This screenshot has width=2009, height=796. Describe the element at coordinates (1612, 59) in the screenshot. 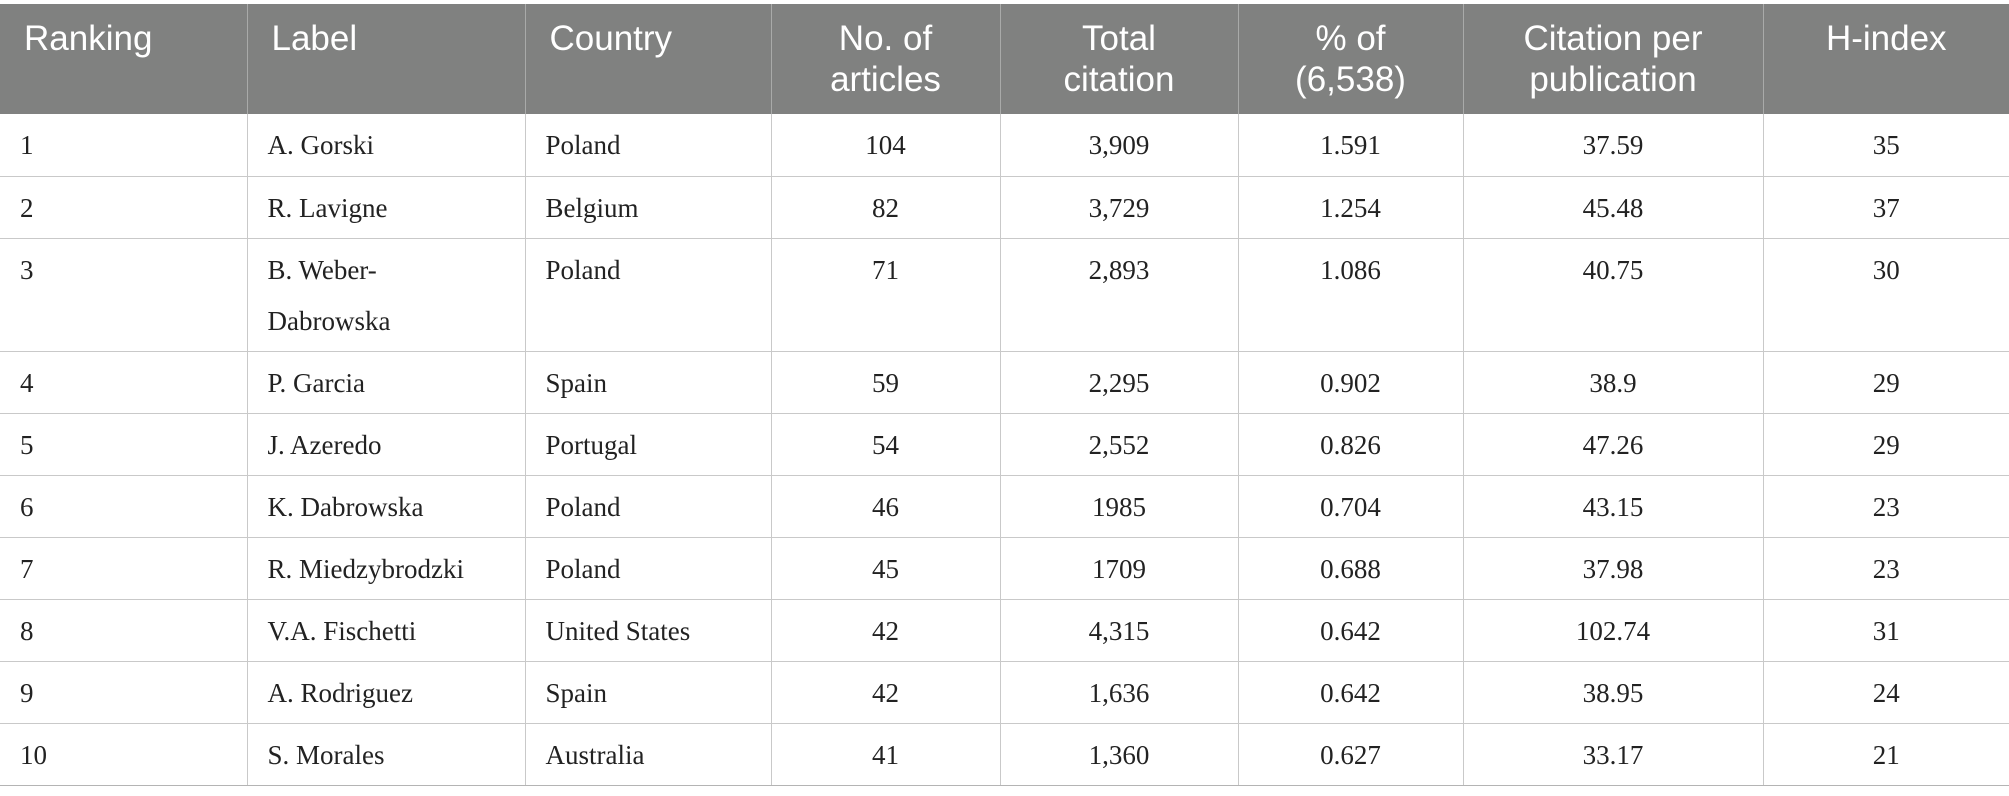

I see `header-citation-per-publication: Citation per publication` at that location.